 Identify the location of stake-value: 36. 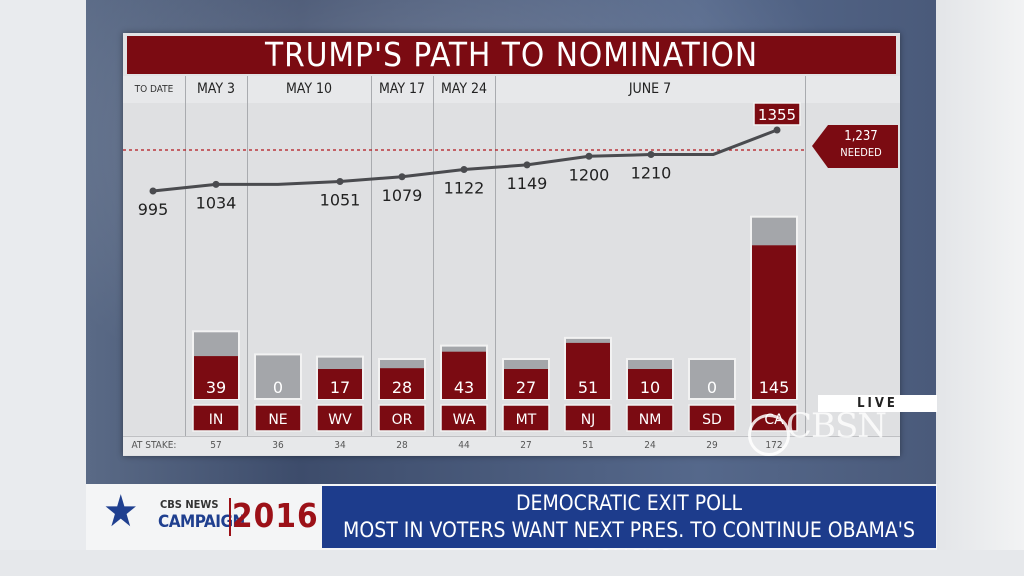
(278, 445).